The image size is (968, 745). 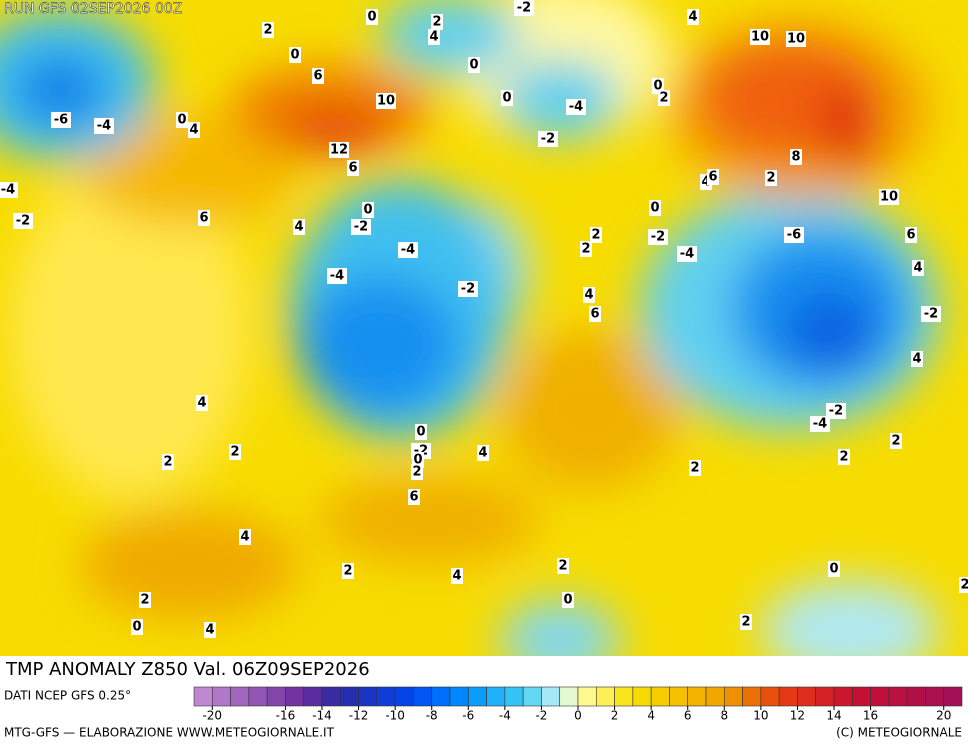 What do you see at coordinates (212, 716) in the screenshot?
I see `colorbar-tick-label: -20` at bounding box center [212, 716].